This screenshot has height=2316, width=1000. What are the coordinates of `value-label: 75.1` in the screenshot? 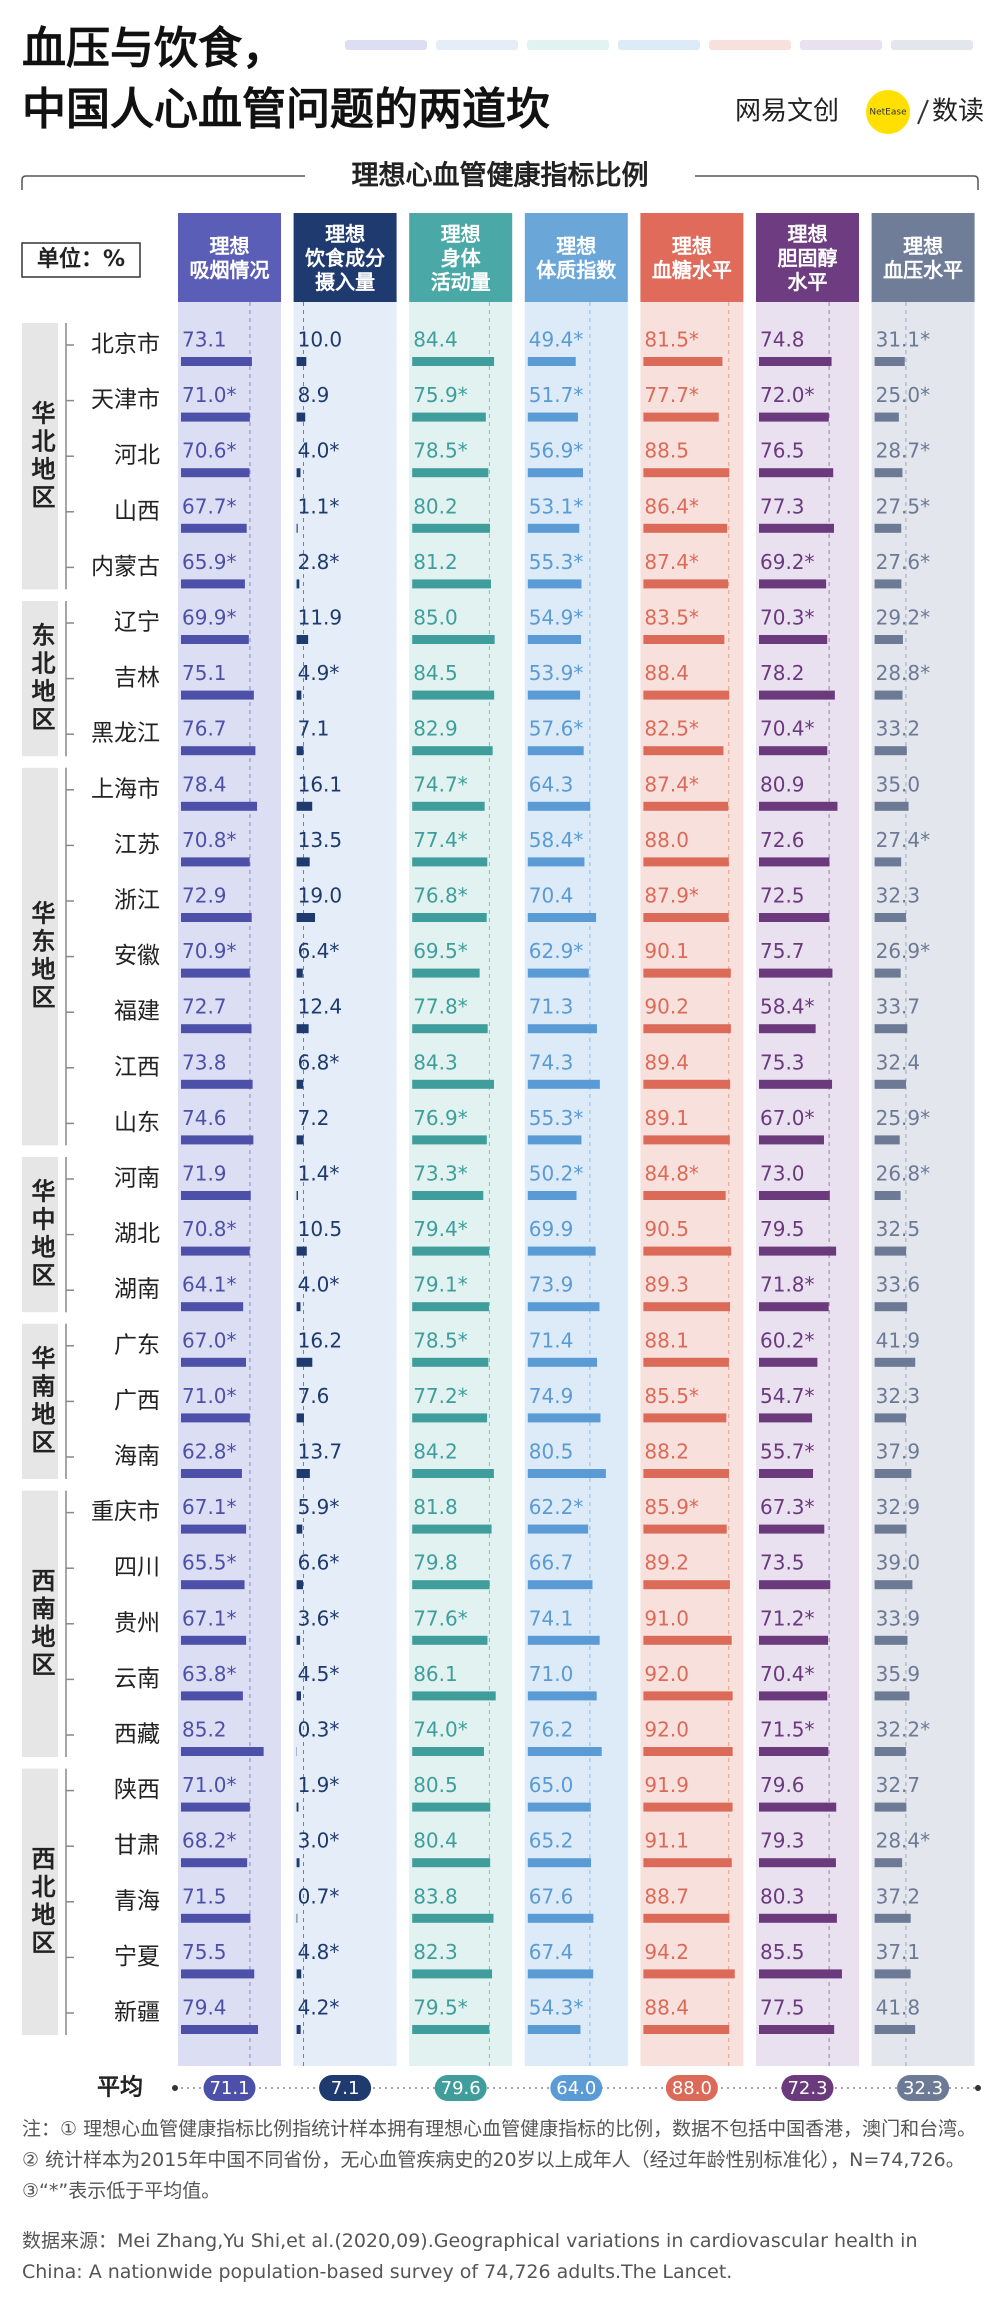 It's located at (204, 673).